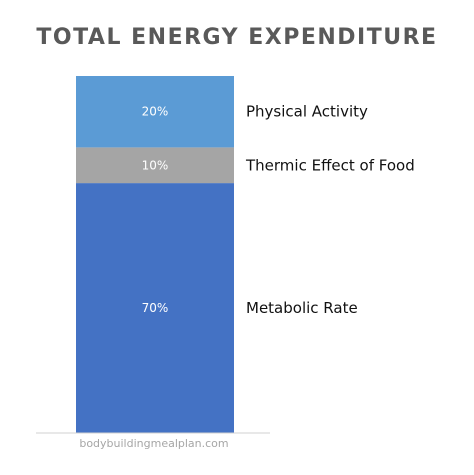 The height and width of the screenshot is (475, 474). Describe the element at coordinates (236, 37) in the screenshot. I see `chart-title: TOTAL ENERGY EXPENDITURE` at that location.